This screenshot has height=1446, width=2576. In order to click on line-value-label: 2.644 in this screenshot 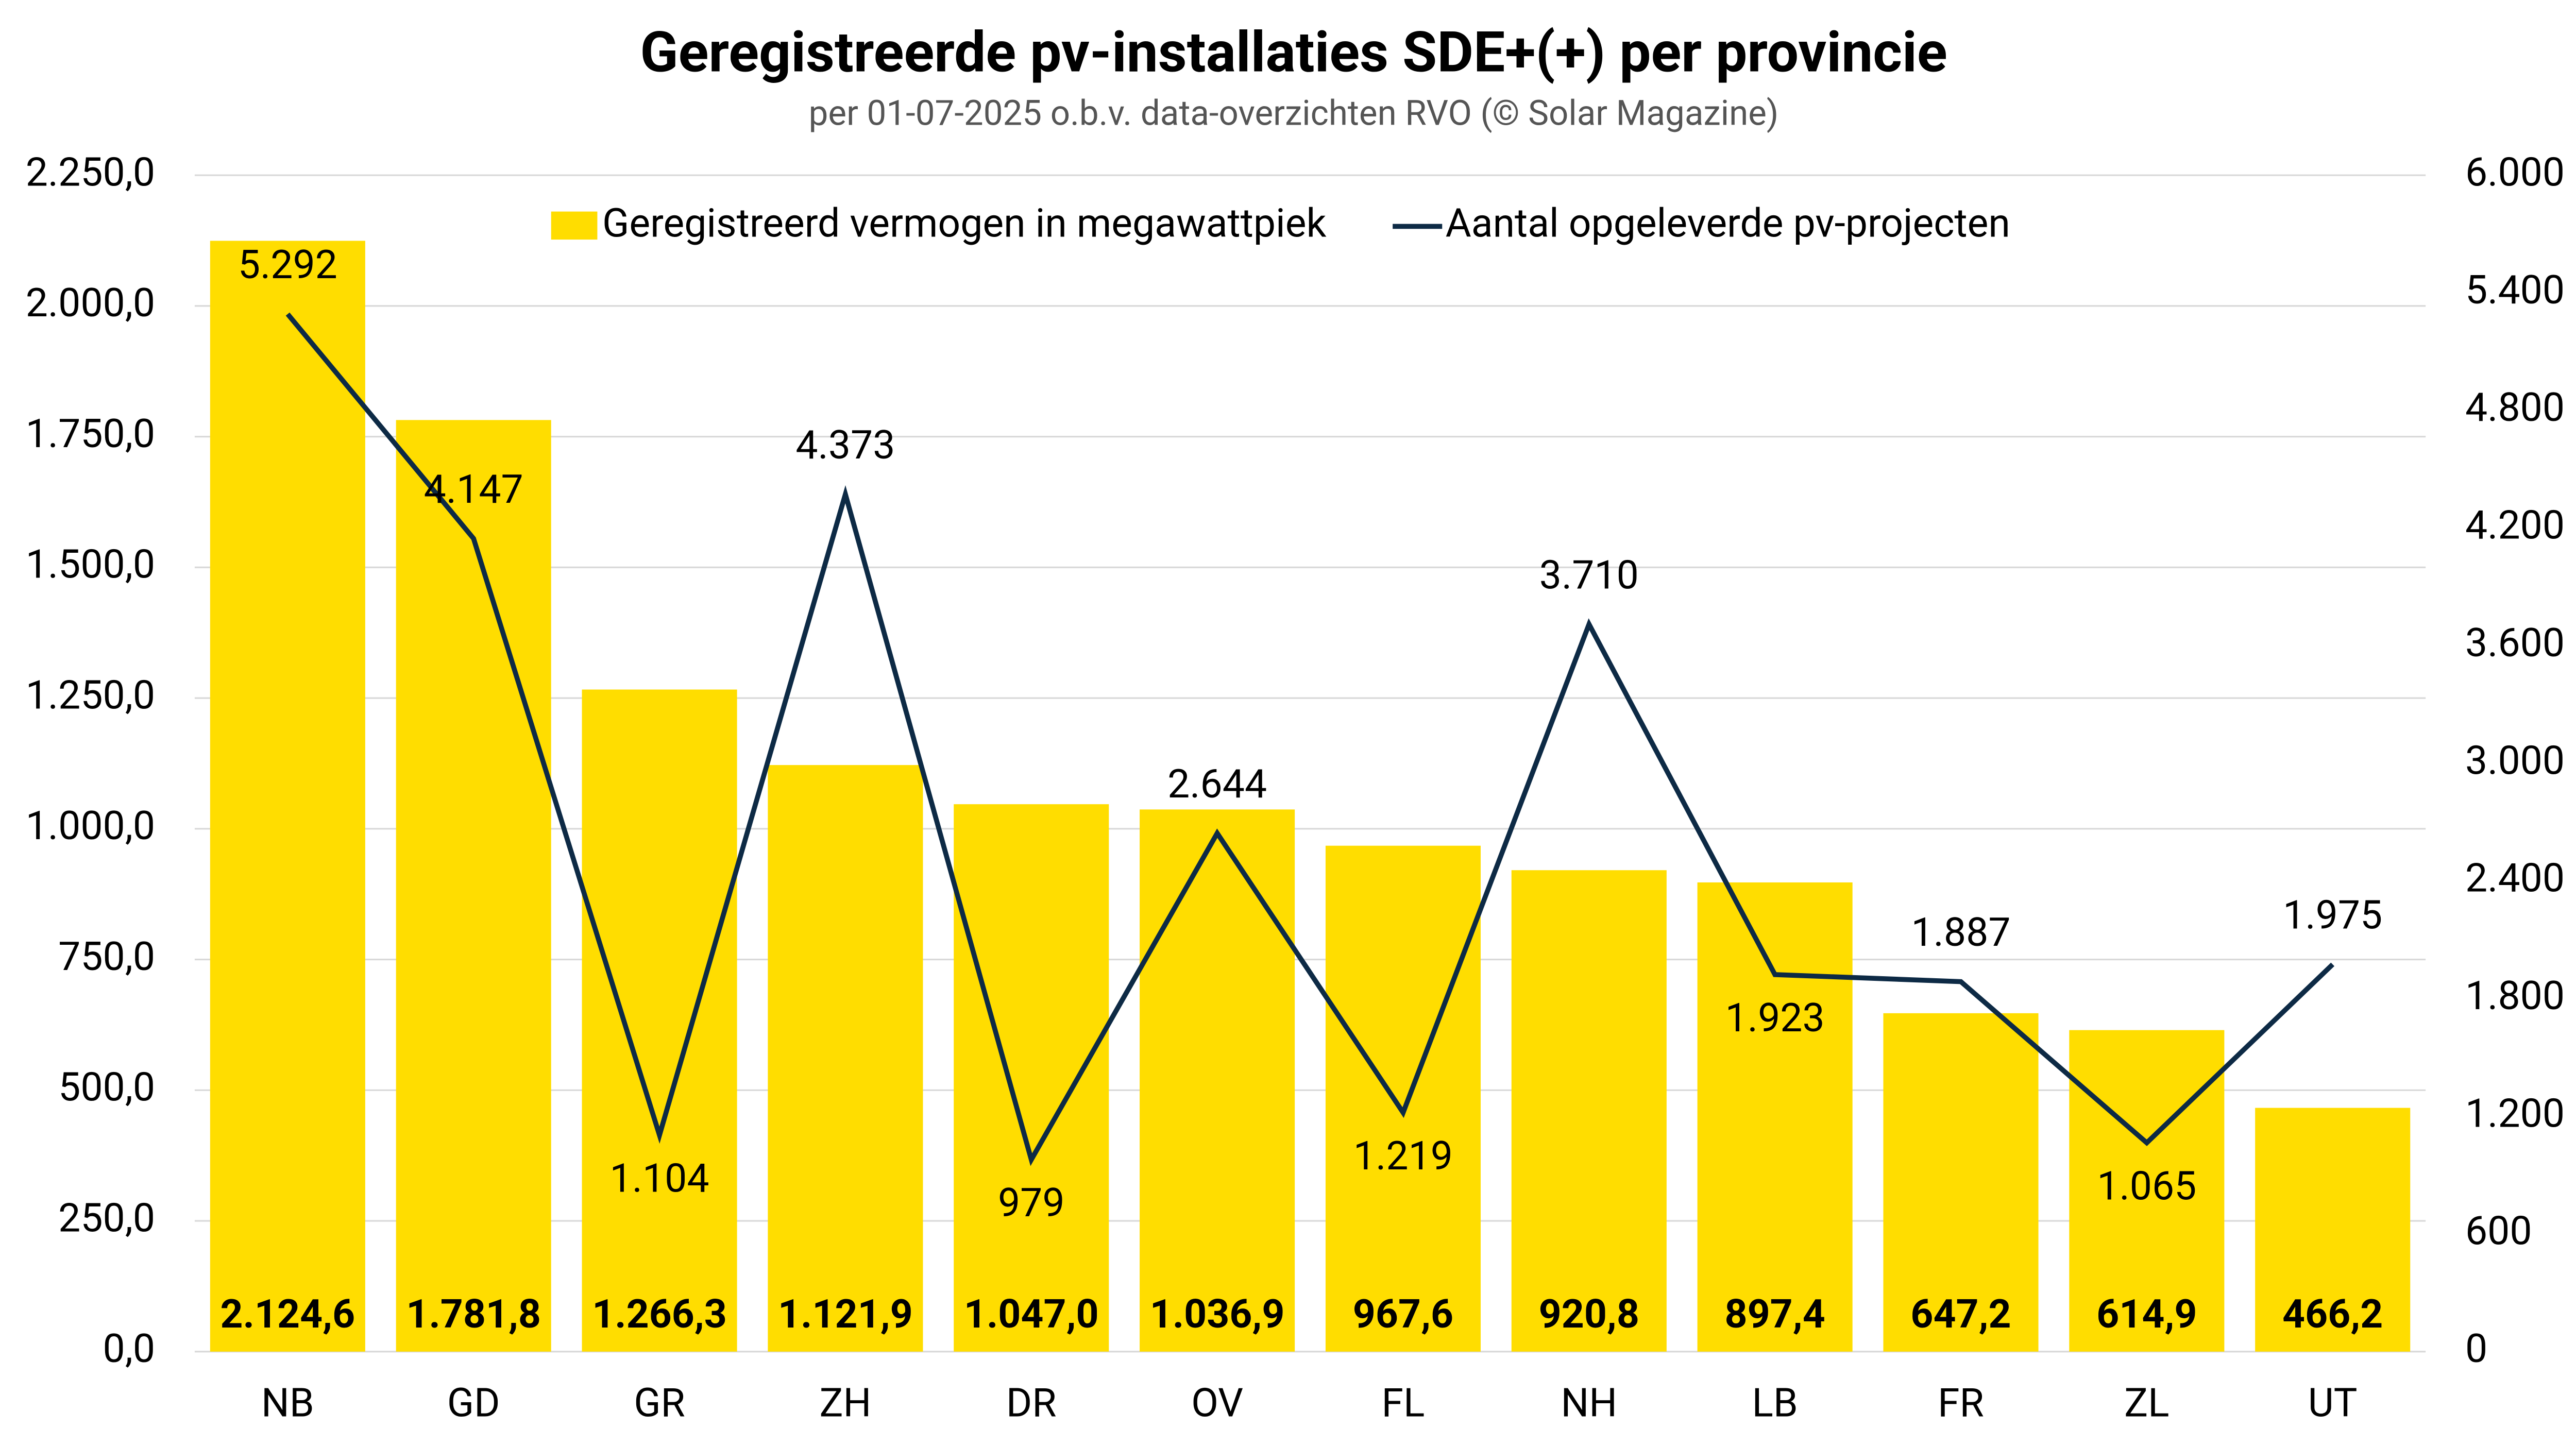, I will do `click(1217, 784)`.